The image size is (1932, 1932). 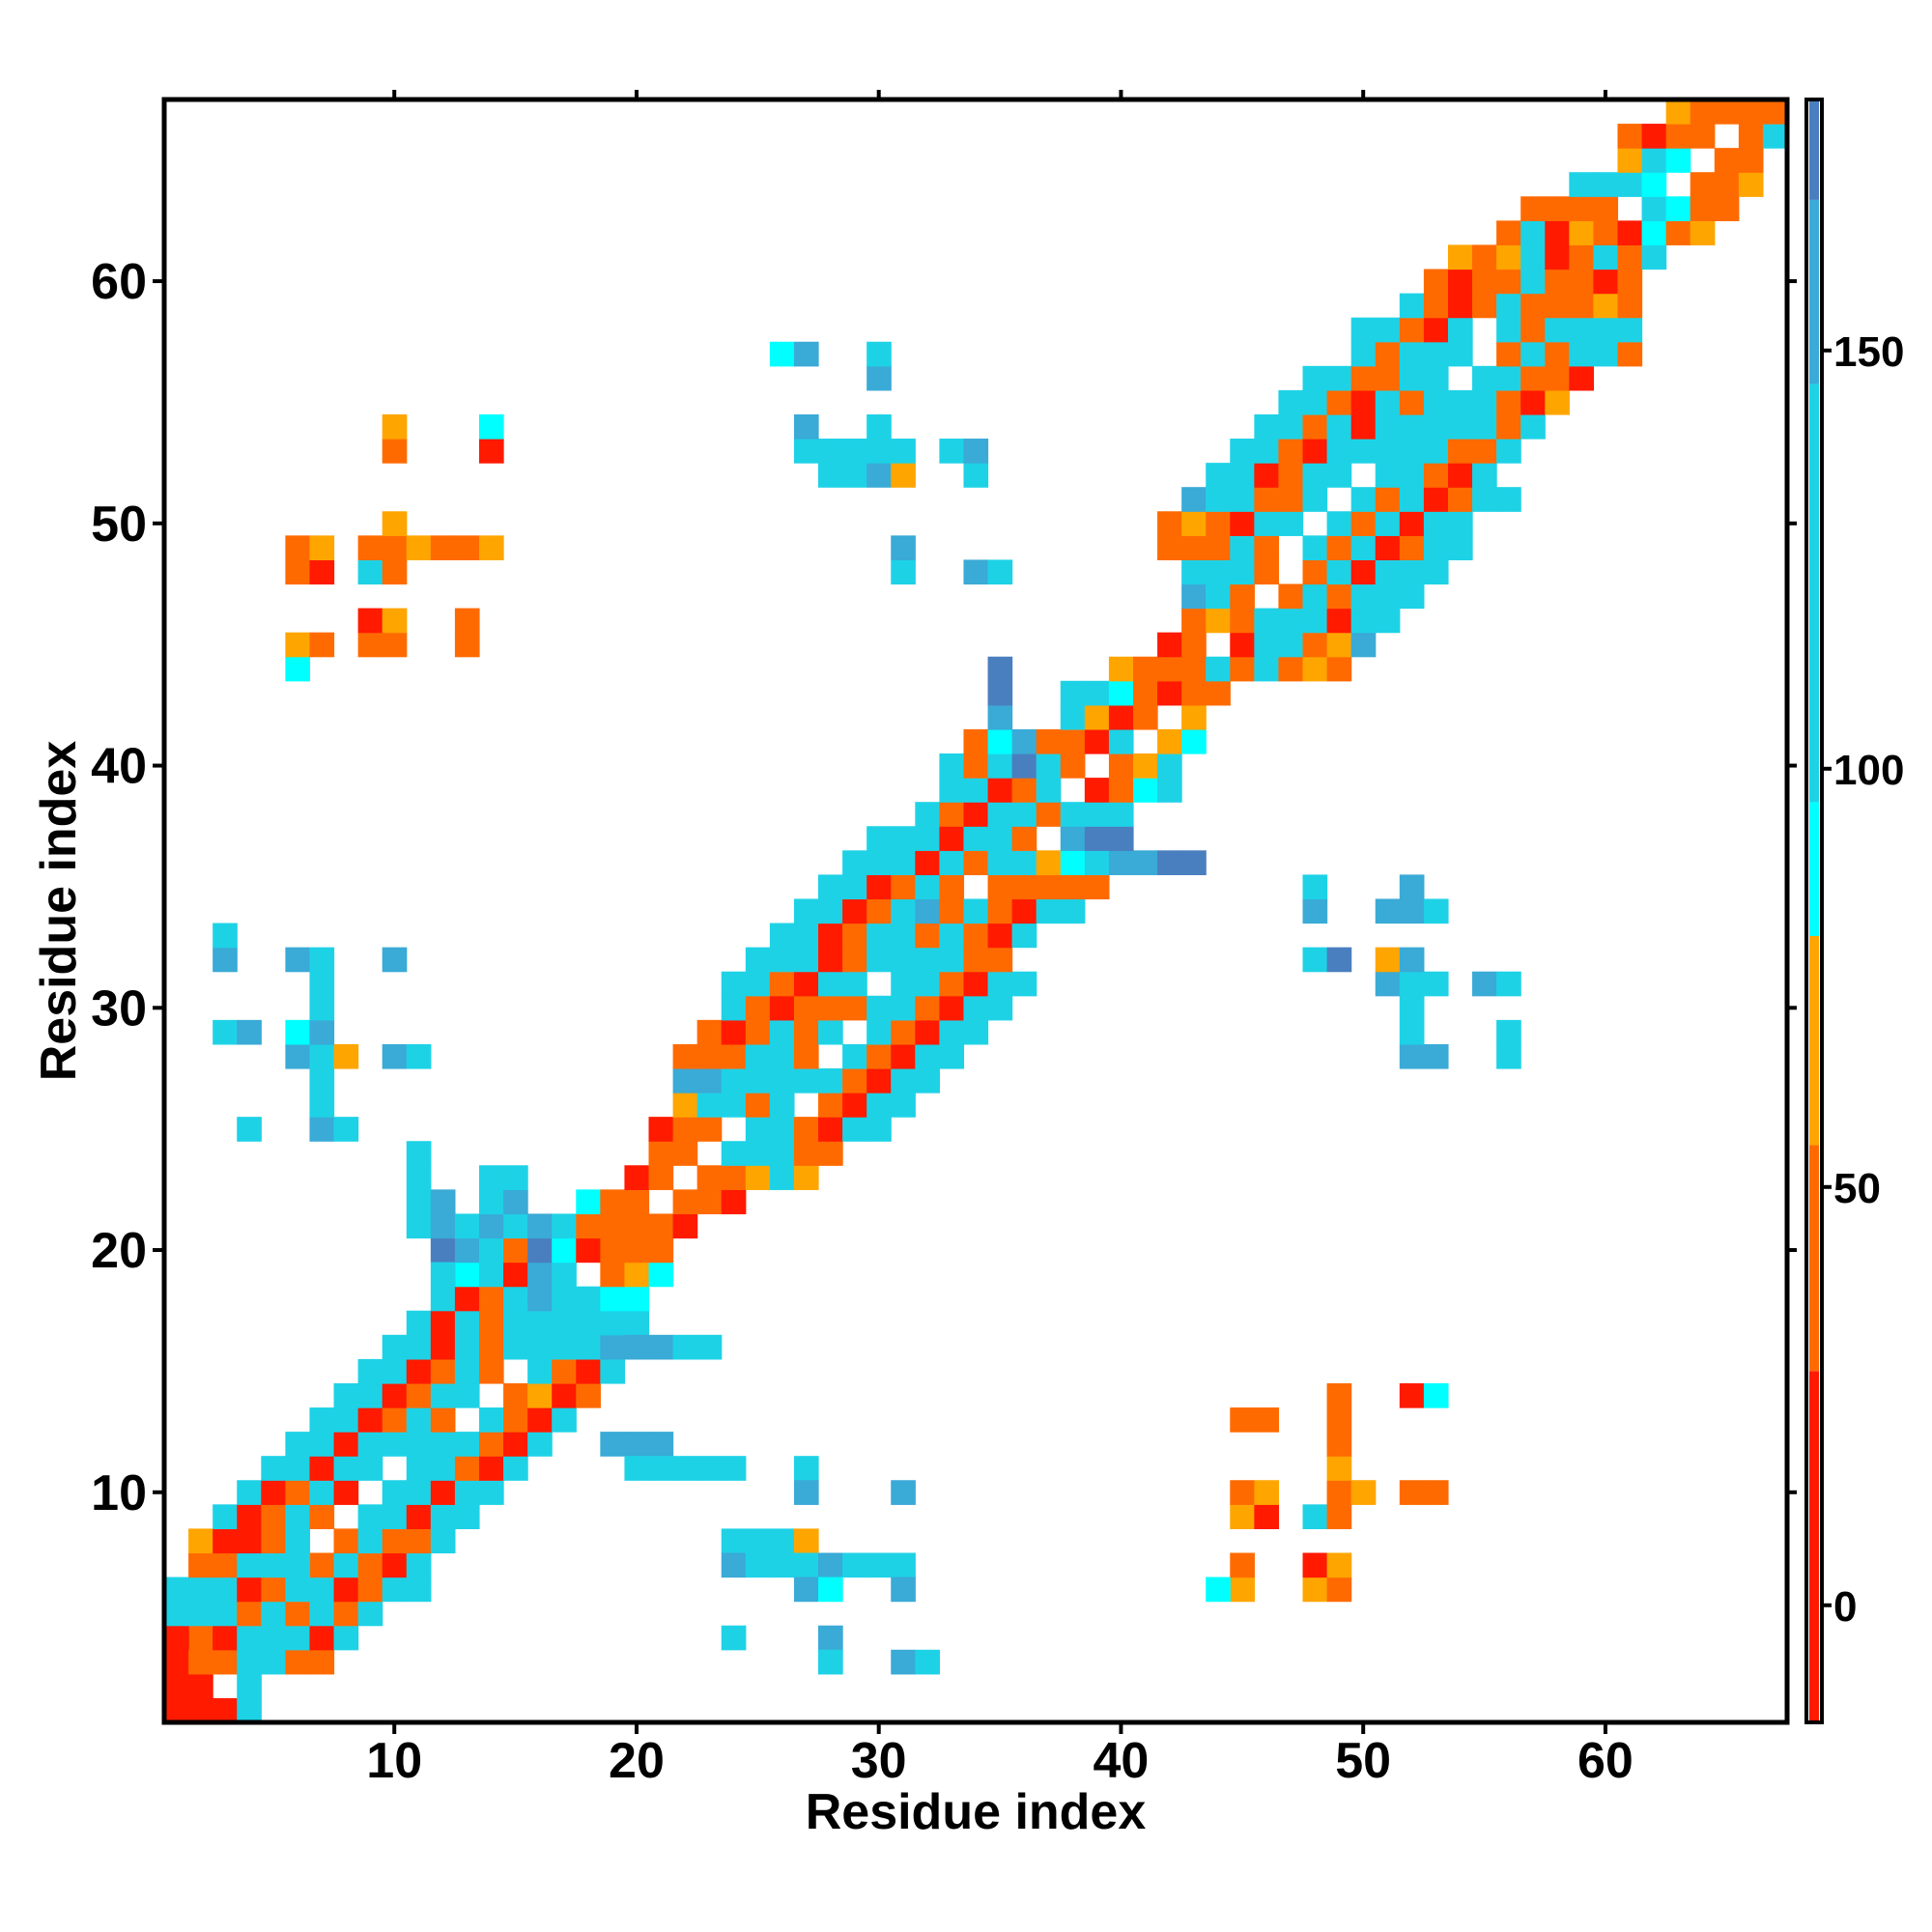 I want to click on colorbar-tick-label: 100, so click(x=1868, y=770).